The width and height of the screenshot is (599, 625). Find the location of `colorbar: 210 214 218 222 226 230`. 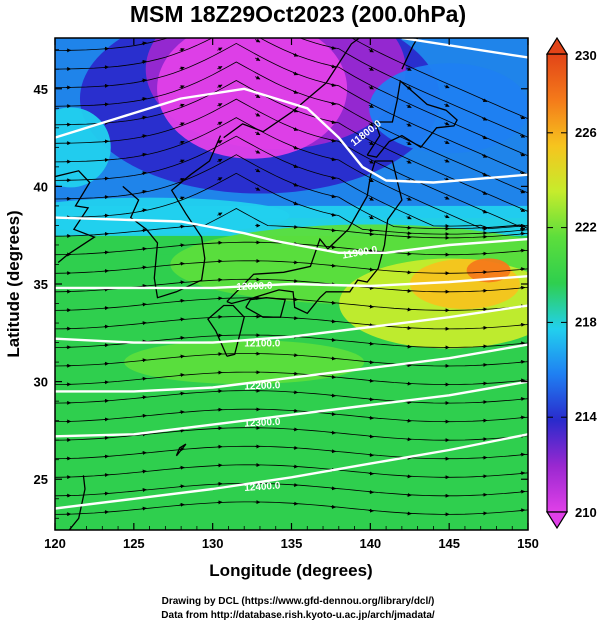

colorbar: 210 214 218 222 226 230 is located at coordinates (571, 283).